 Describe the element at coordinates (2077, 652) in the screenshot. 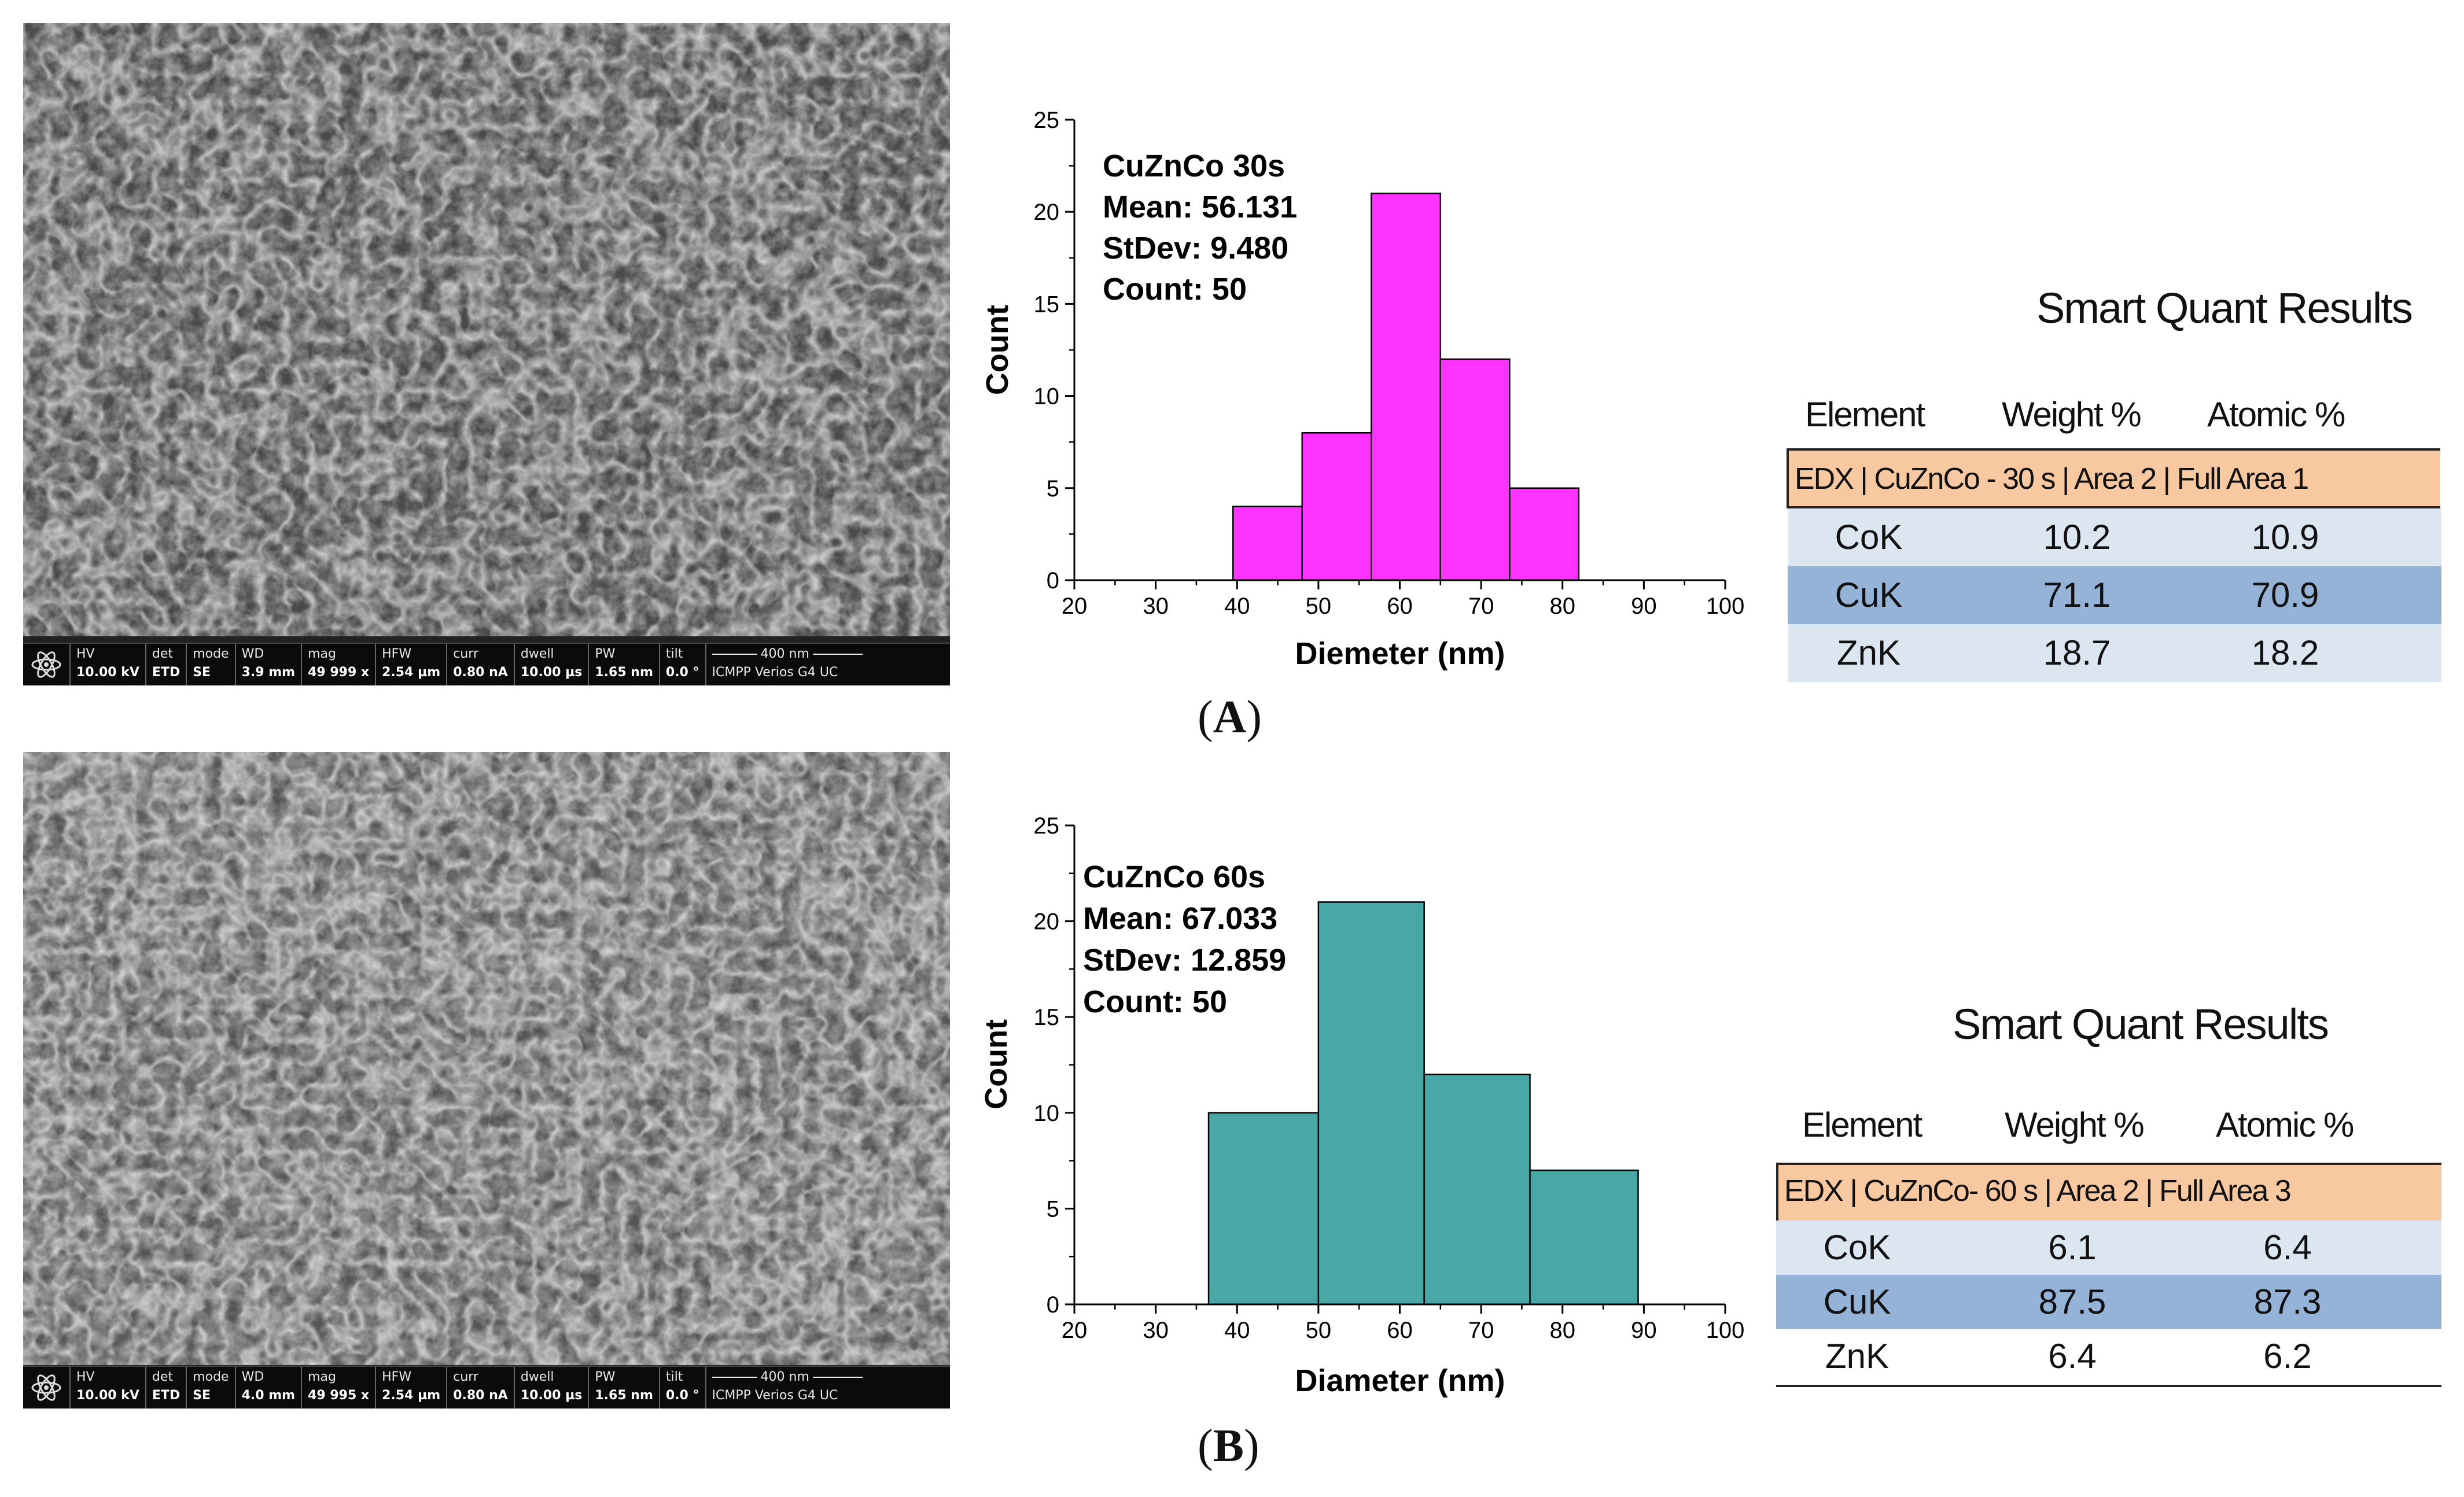

I see `cell-weight: 18.7` at that location.